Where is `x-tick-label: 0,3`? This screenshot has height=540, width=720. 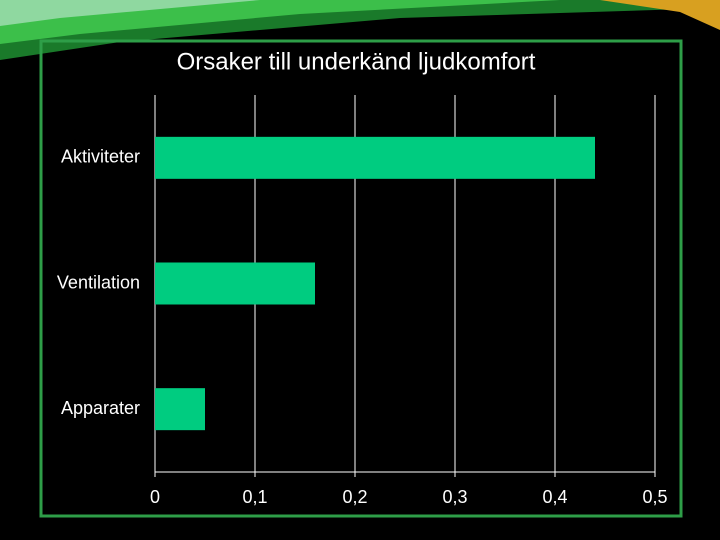
x-tick-label: 0,3 is located at coordinates (454, 497).